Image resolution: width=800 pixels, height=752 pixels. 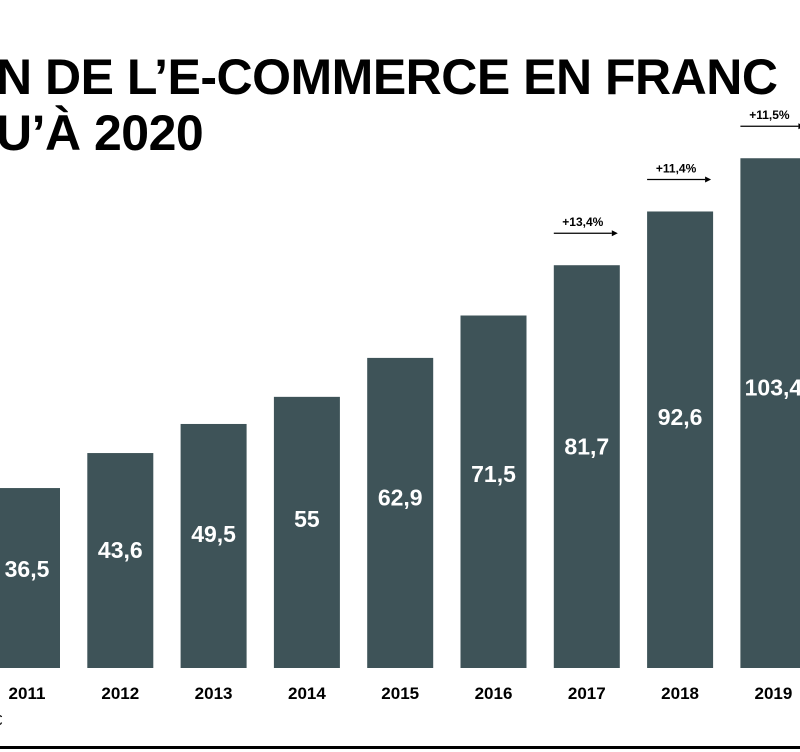 What do you see at coordinates (213, 534) in the screenshot?
I see `value-label: 49,5` at bounding box center [213, 534].